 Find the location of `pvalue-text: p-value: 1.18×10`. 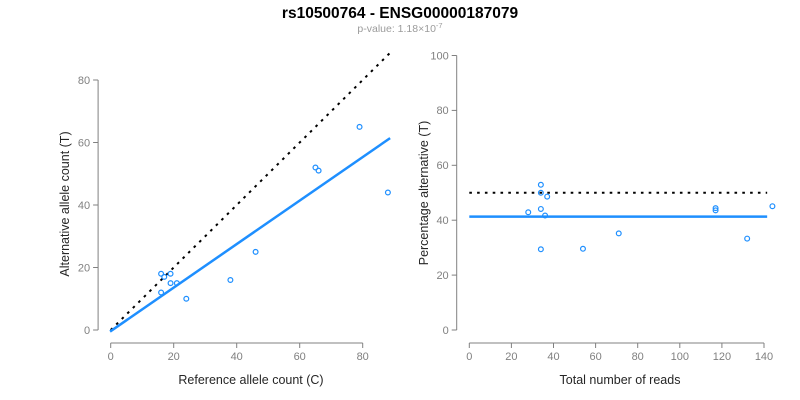

pvalue-text: p-value: 1.18×10 is located at coordinates (396, 29).